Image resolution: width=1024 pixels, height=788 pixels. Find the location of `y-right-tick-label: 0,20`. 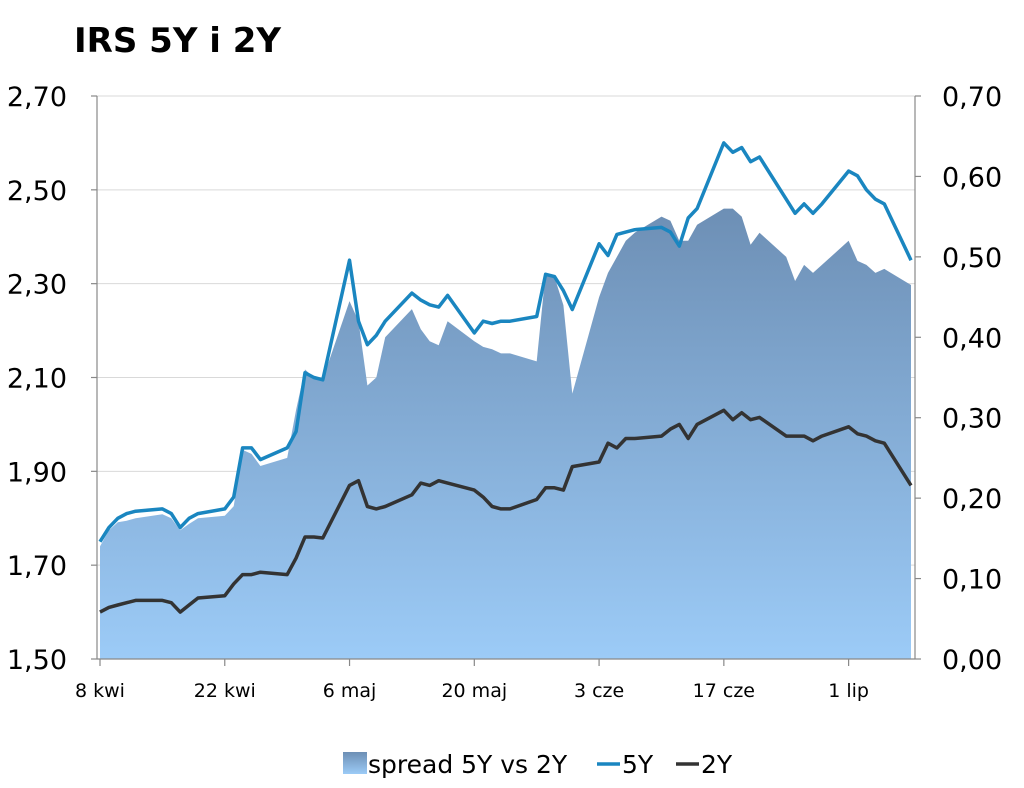

y-right-tick-label: 0,20 is located at coordinates (972, 499).